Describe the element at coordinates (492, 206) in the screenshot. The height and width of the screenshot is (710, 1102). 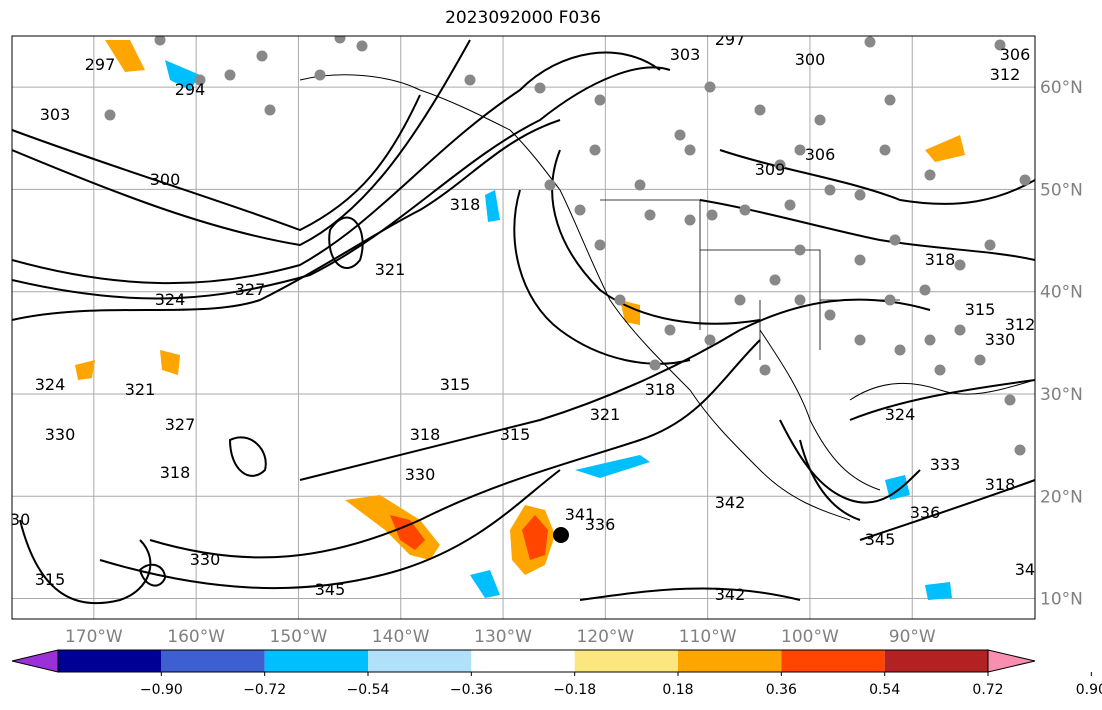
I see `blue-shade-d` at that location.